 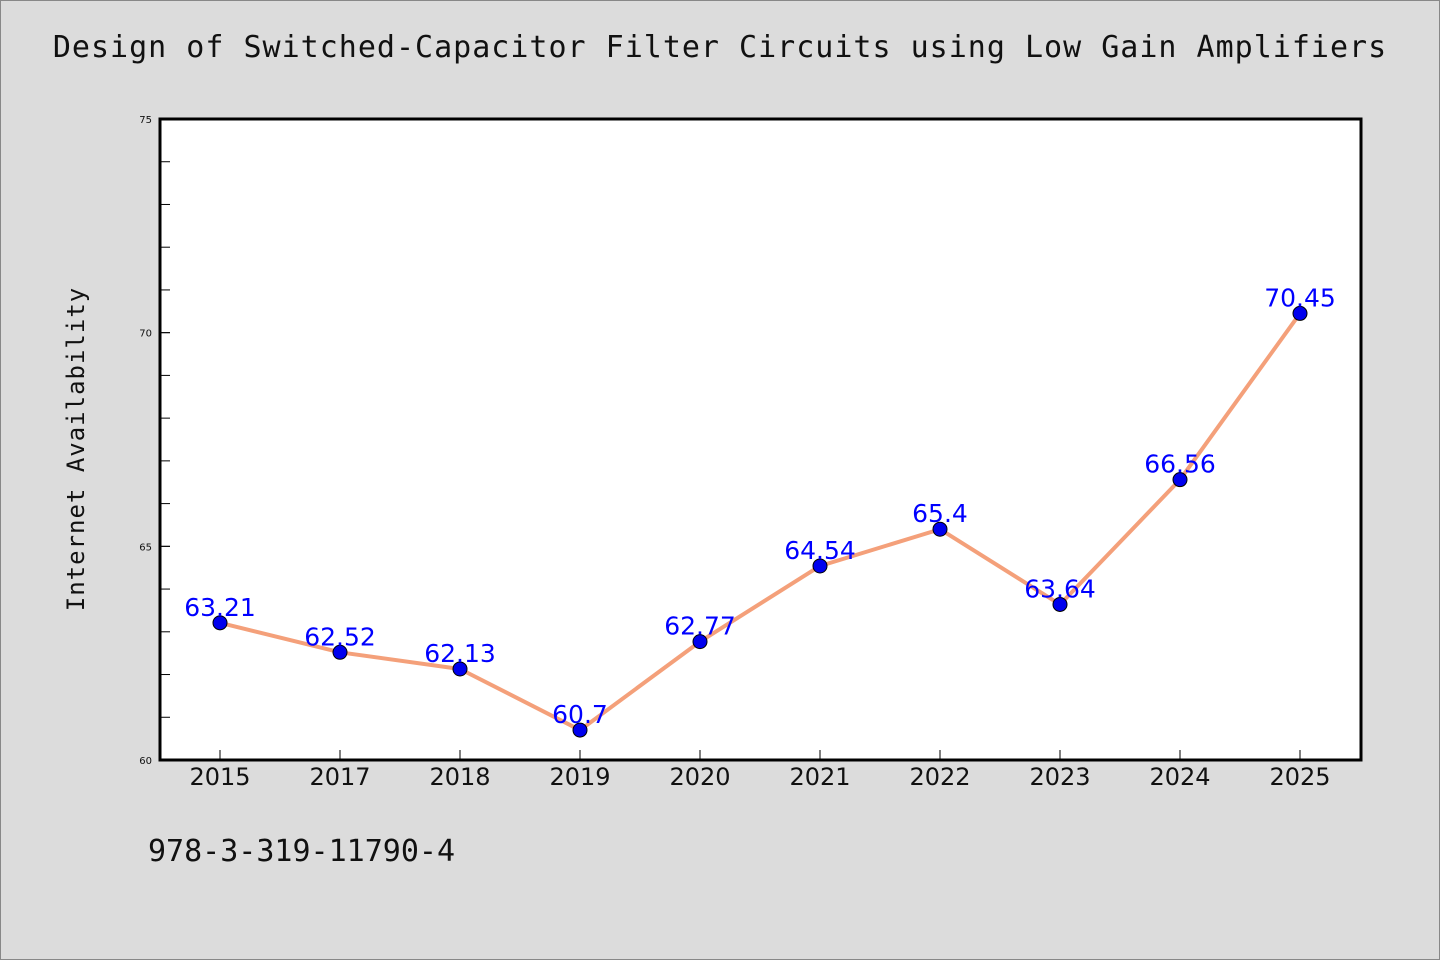 I want to click on x-tick-label: 2019, so click(x=579, y=777).